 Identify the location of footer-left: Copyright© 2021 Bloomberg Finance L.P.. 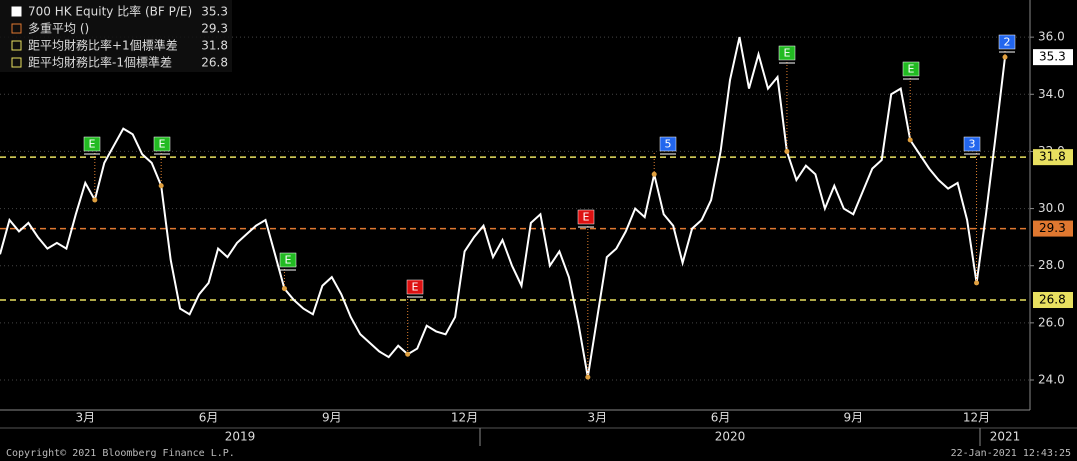
(120, 453).